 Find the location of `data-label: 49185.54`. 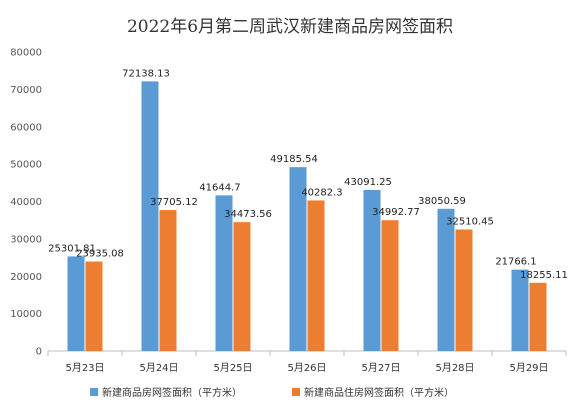

data-label: 49185.54 is located at coordinates (294, 159).